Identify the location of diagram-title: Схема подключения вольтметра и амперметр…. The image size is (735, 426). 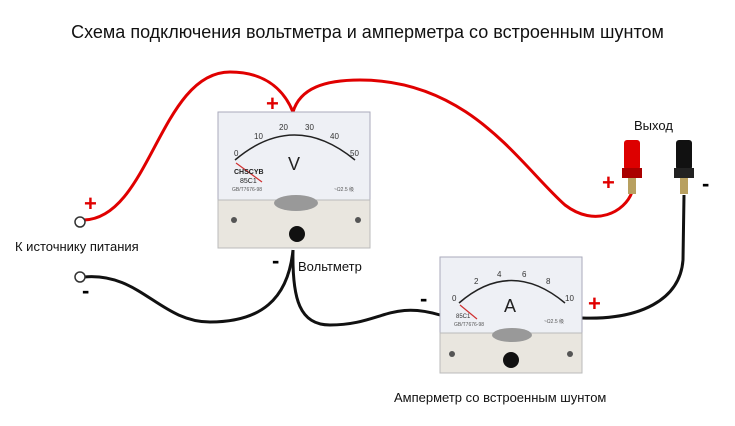
(367, 32).